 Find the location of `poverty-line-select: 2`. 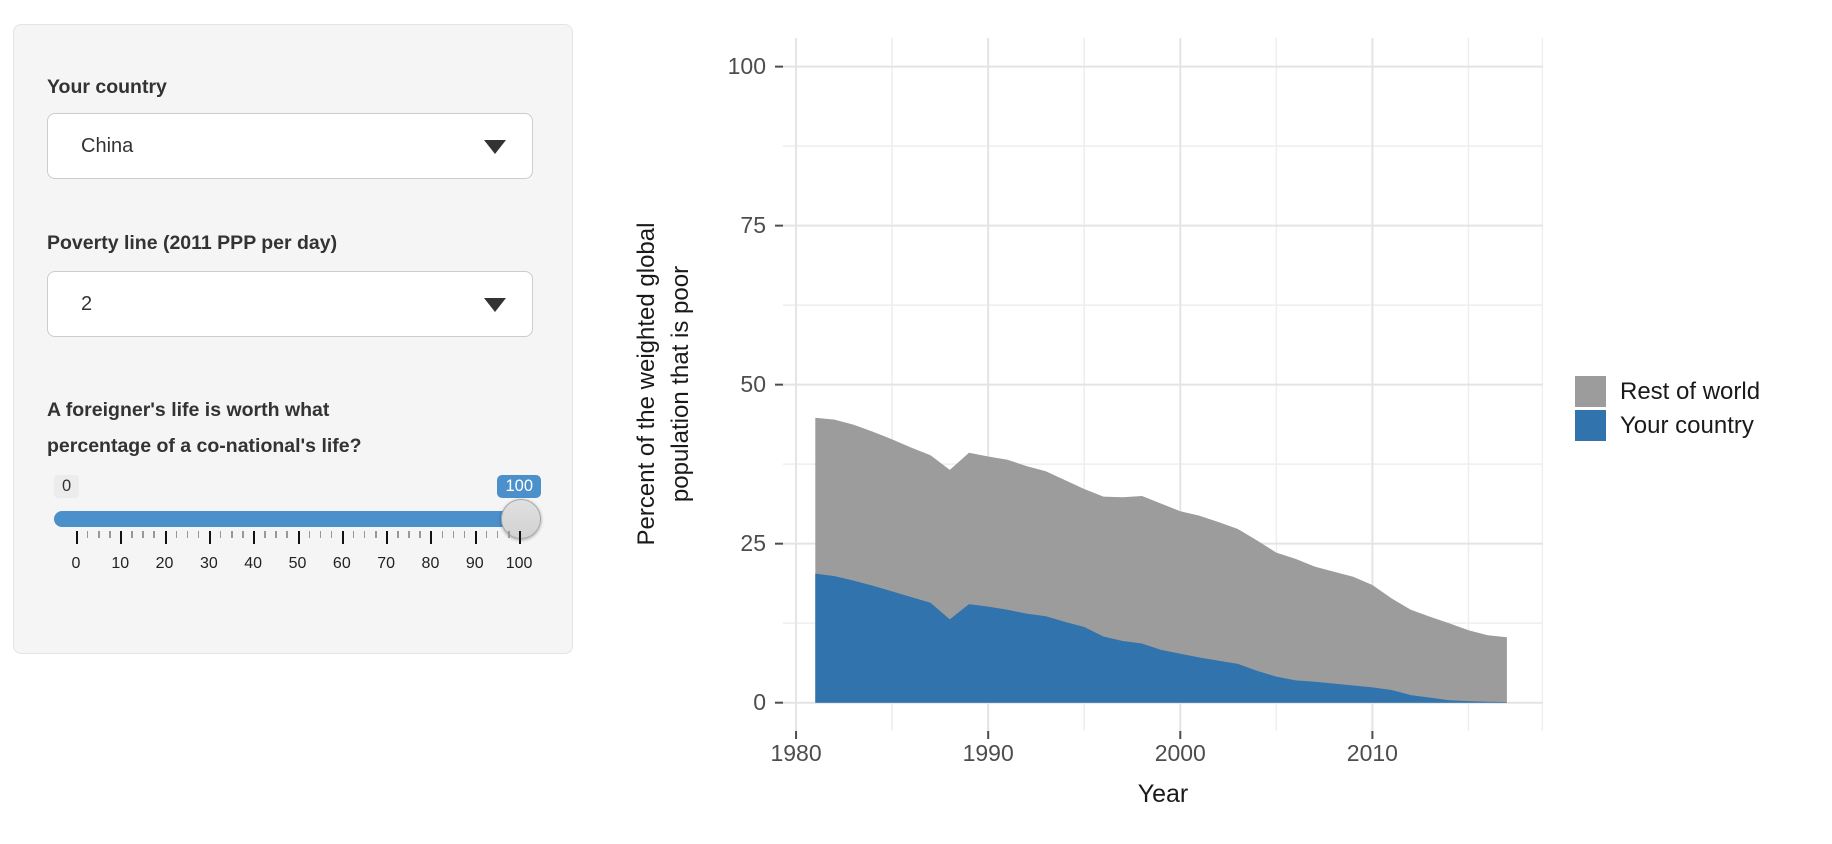

poverty-line-select: 2 is located at coordinates (290, 304).